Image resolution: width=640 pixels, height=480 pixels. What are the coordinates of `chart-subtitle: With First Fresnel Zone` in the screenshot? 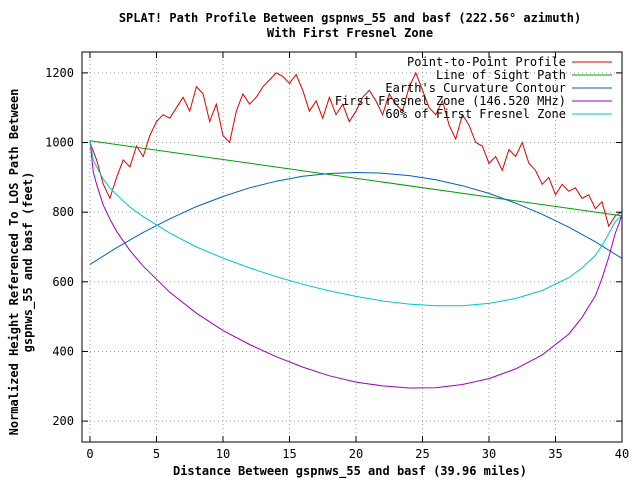 It's located at (350, 33).